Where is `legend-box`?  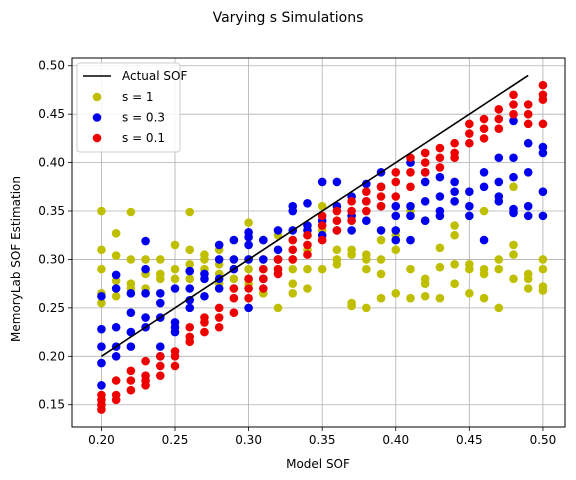 legend-box is located at coordinates (128, 107).